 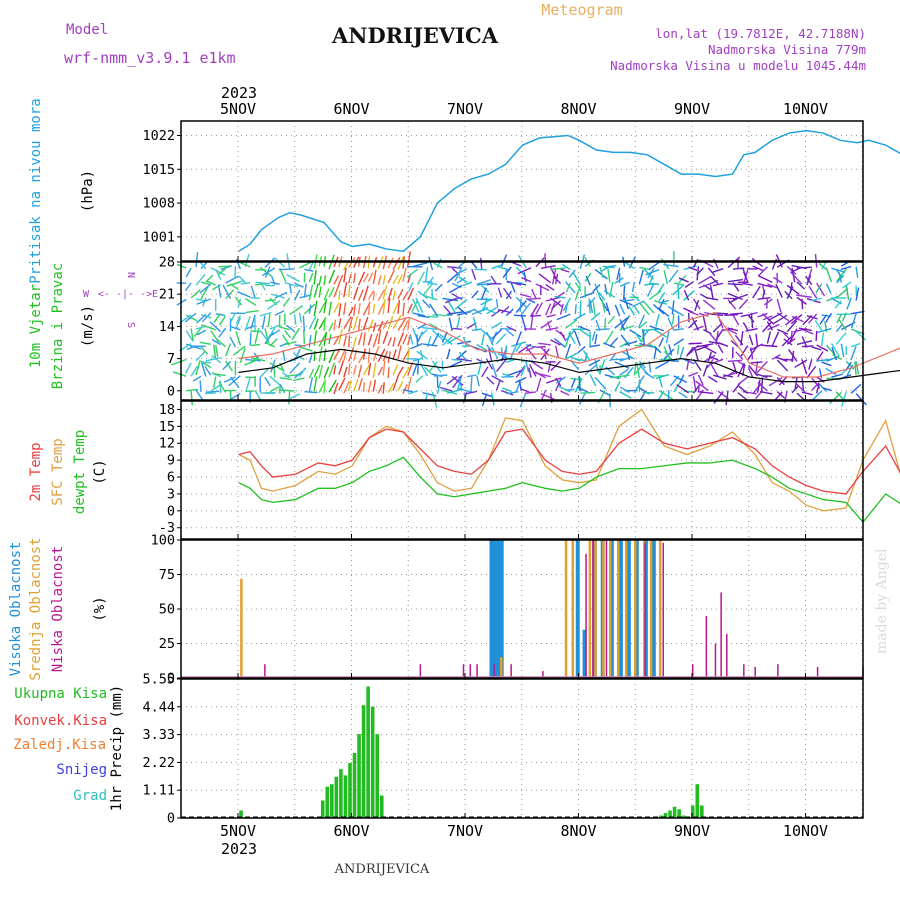 What do you see at coordinates (738, 65) in the screenshot?
I see `model-elevation-label: Nadmorska Visina u modelu 1045.44m` at bounding box center [738, 65].